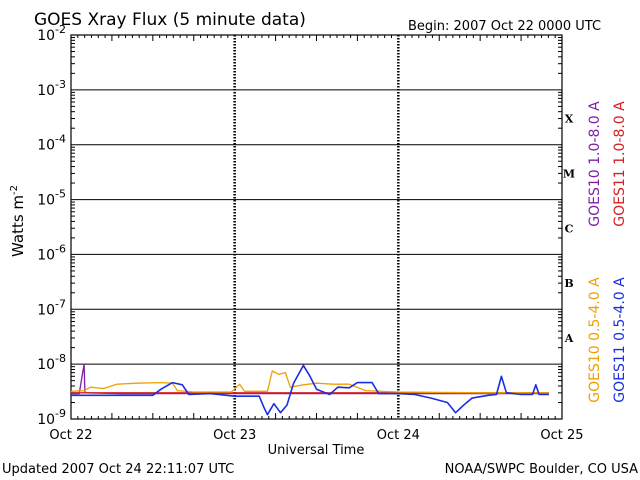 This screenshot has width=640, height=480. Describe the element at coordinates (60, 194) in the screenshot. I see `y-tick-exponent: -5` at that location.